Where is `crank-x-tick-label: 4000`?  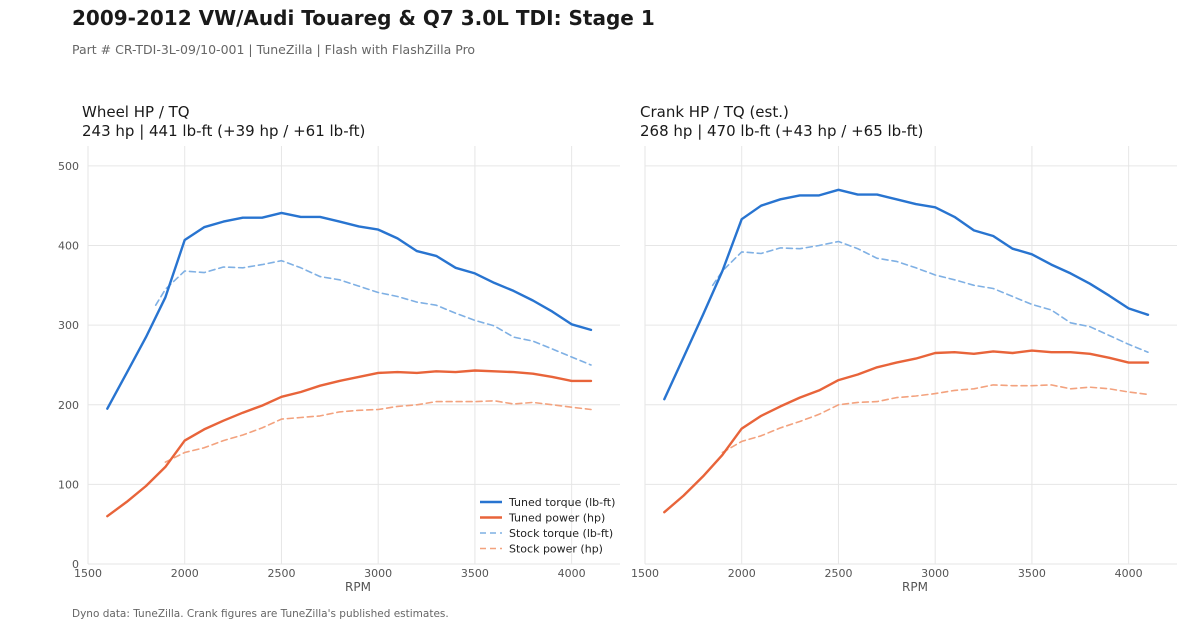 crank-x-tick-label: 4000 is located at coordinates (1129, 573).